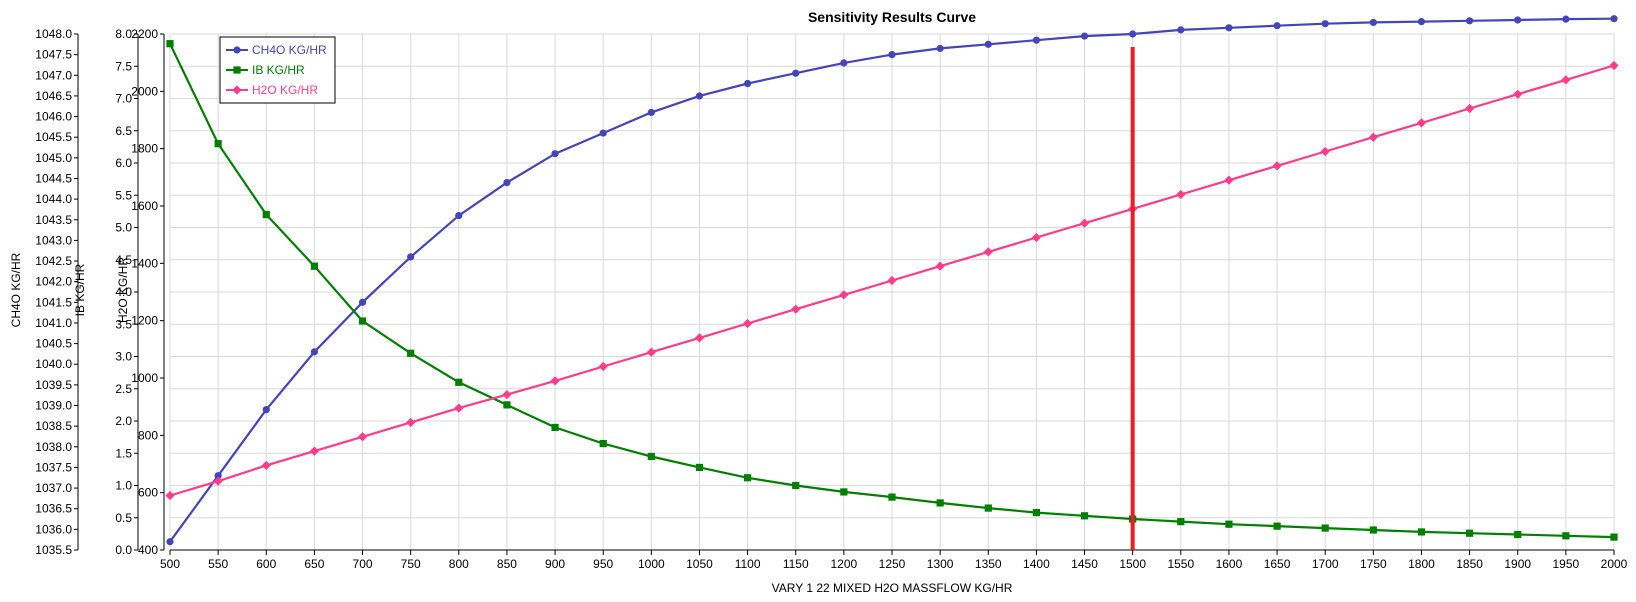 This screenshot has height=602, width=1636. What do you see at coordinates (53, 282) in the screenshot?
I see `y-tick-label: 1042.0` at bounding box center [53, 282].